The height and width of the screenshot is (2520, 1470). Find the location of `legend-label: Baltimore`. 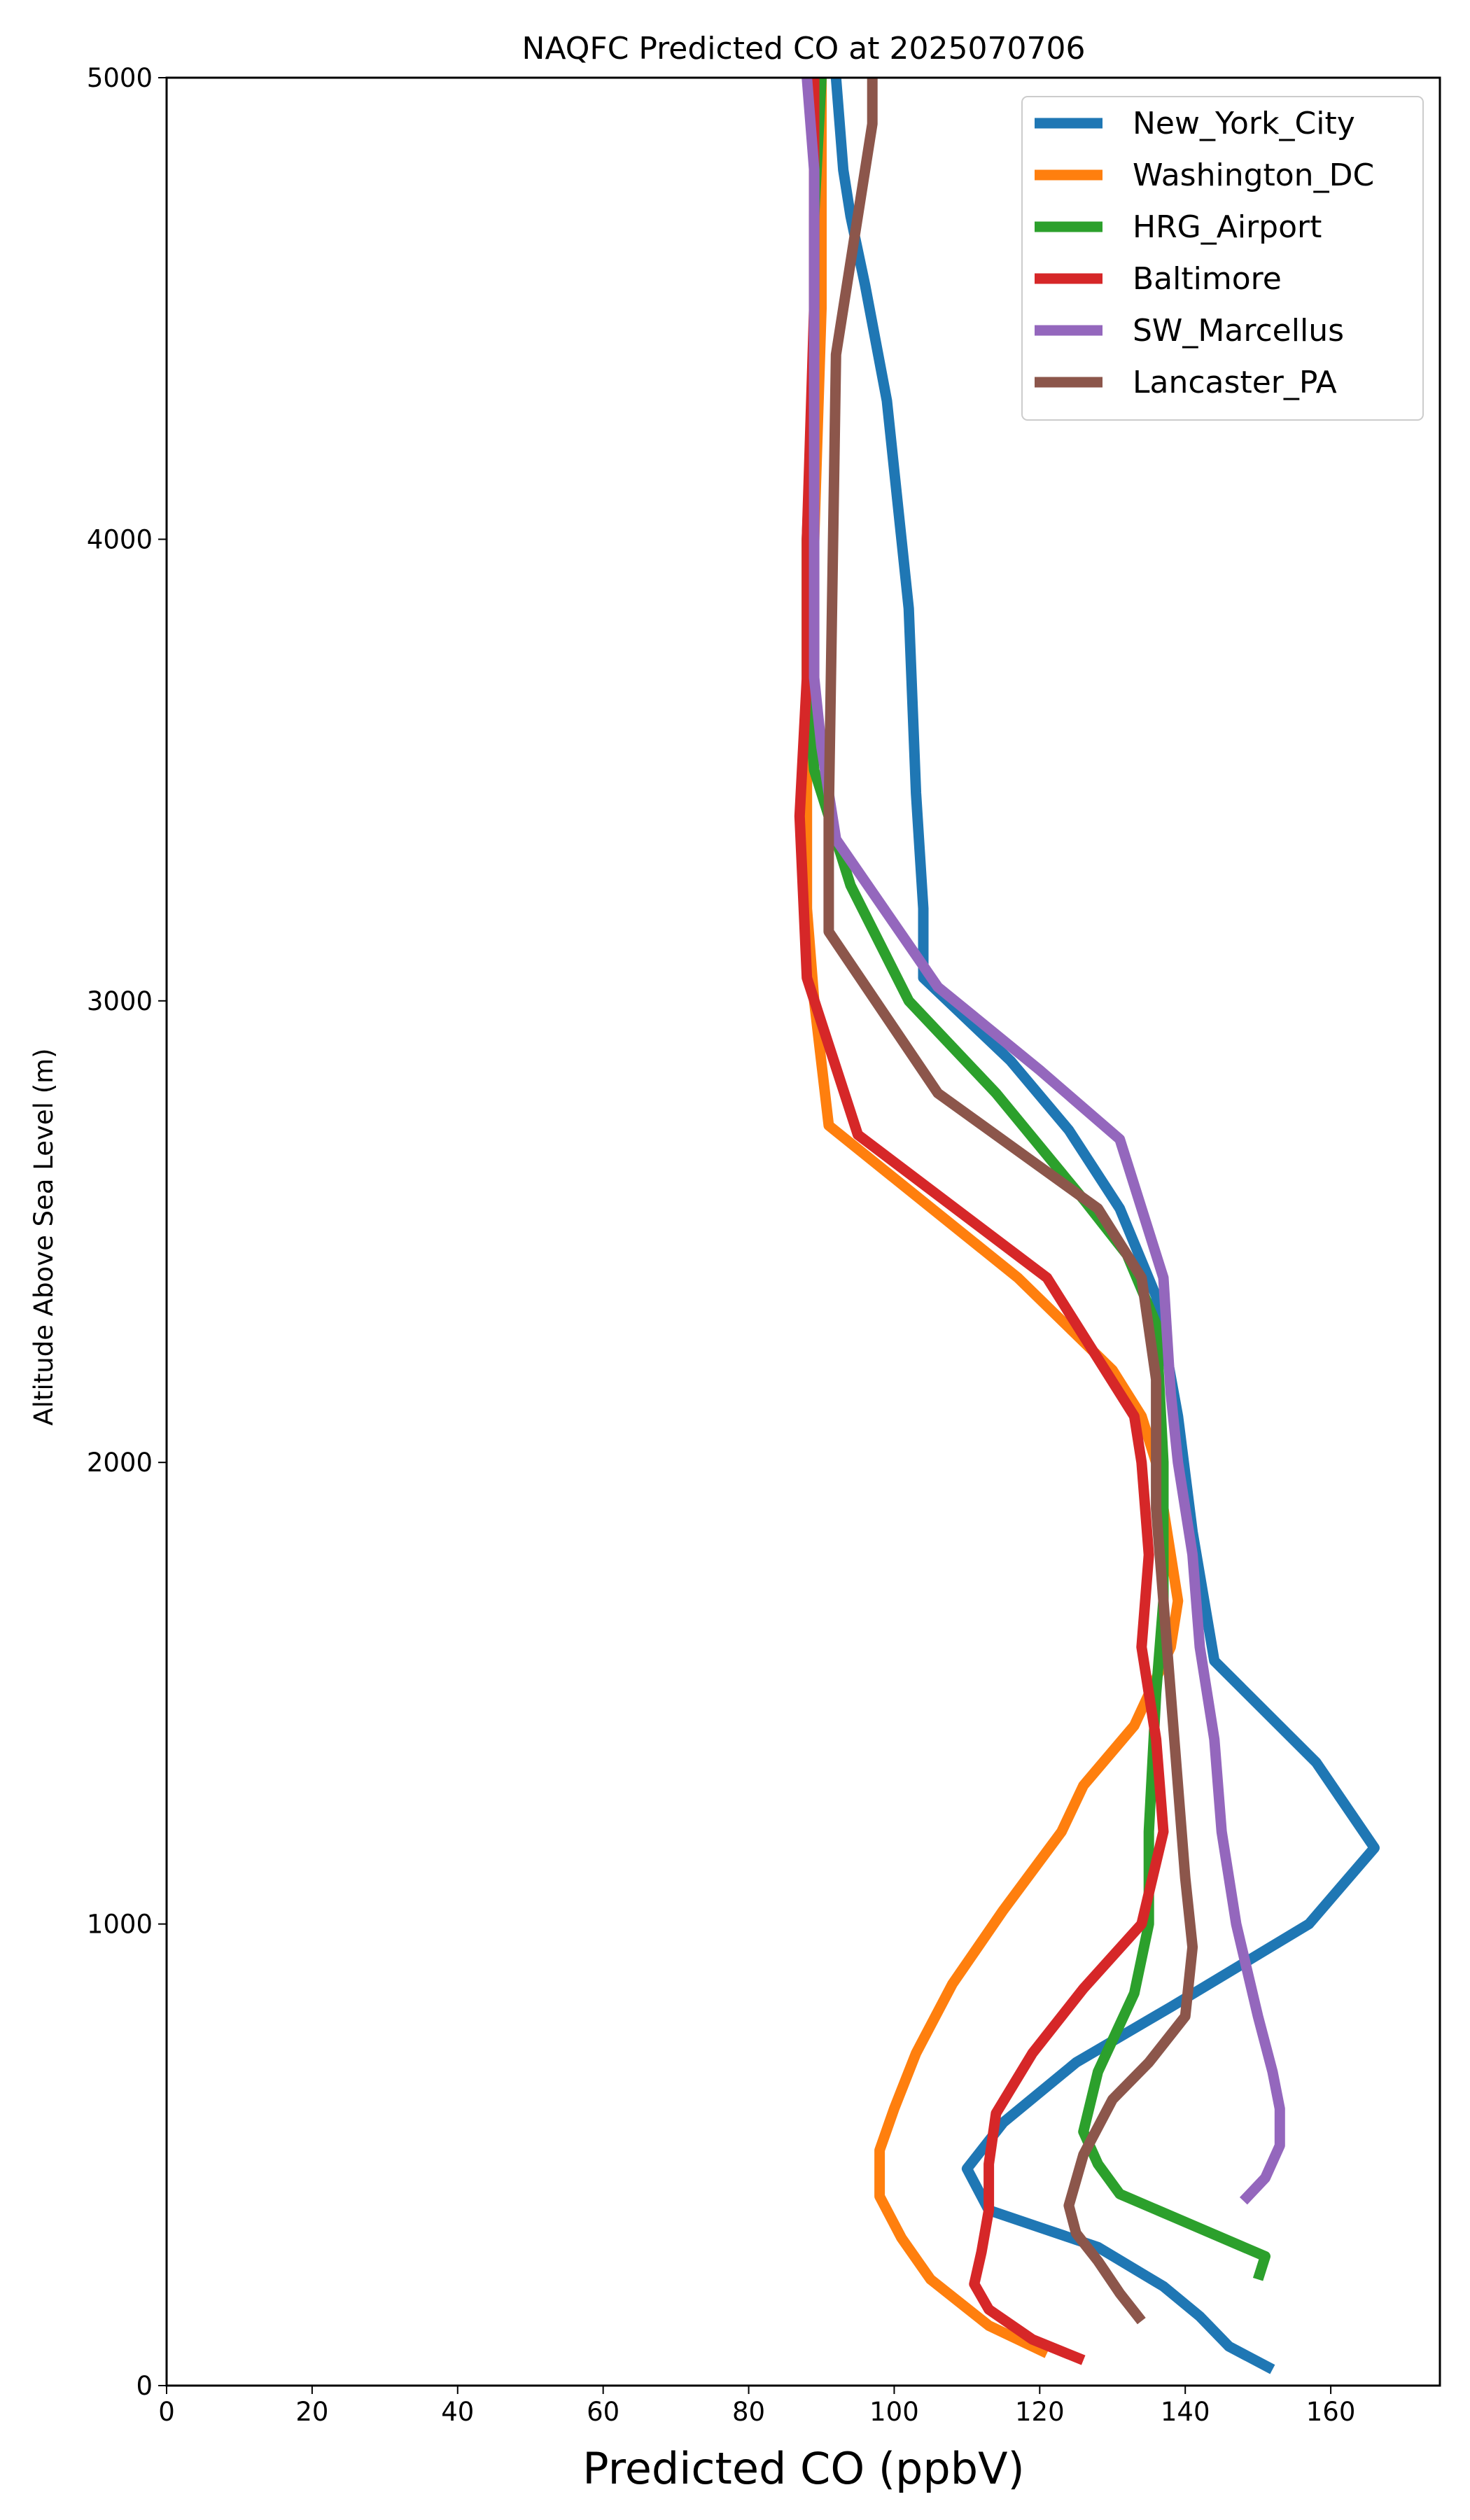

legend-label: Baltimore is located at coordinates (1207, 279).